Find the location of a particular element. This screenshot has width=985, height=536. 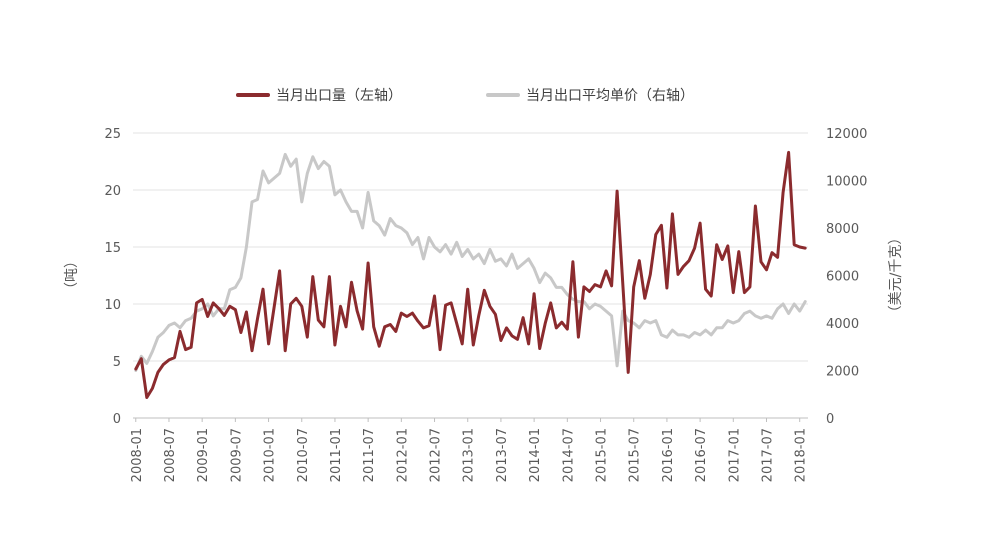

right-tick-label: 6000 is located at coordinates (842, 277).